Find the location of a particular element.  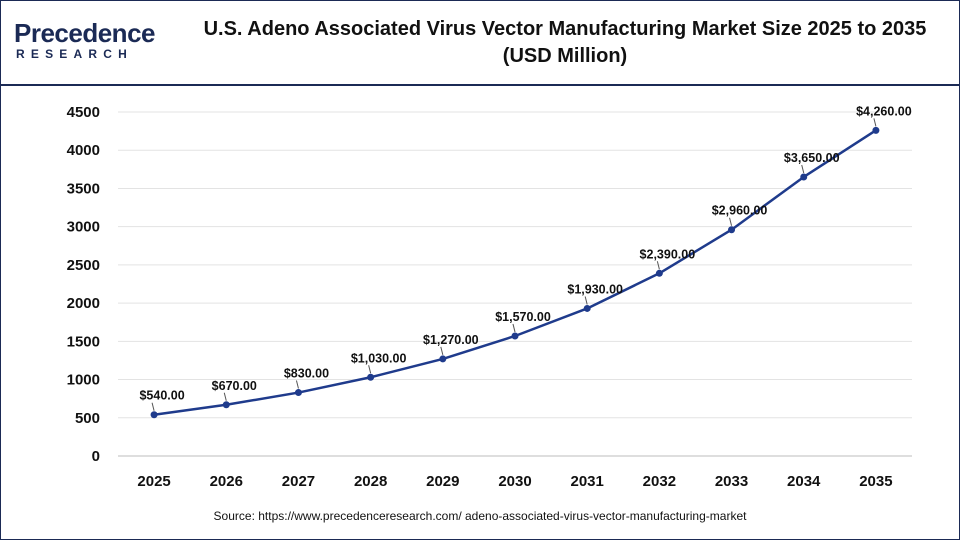

y-tick-label: 1500 is located at coordinates (83, 341).